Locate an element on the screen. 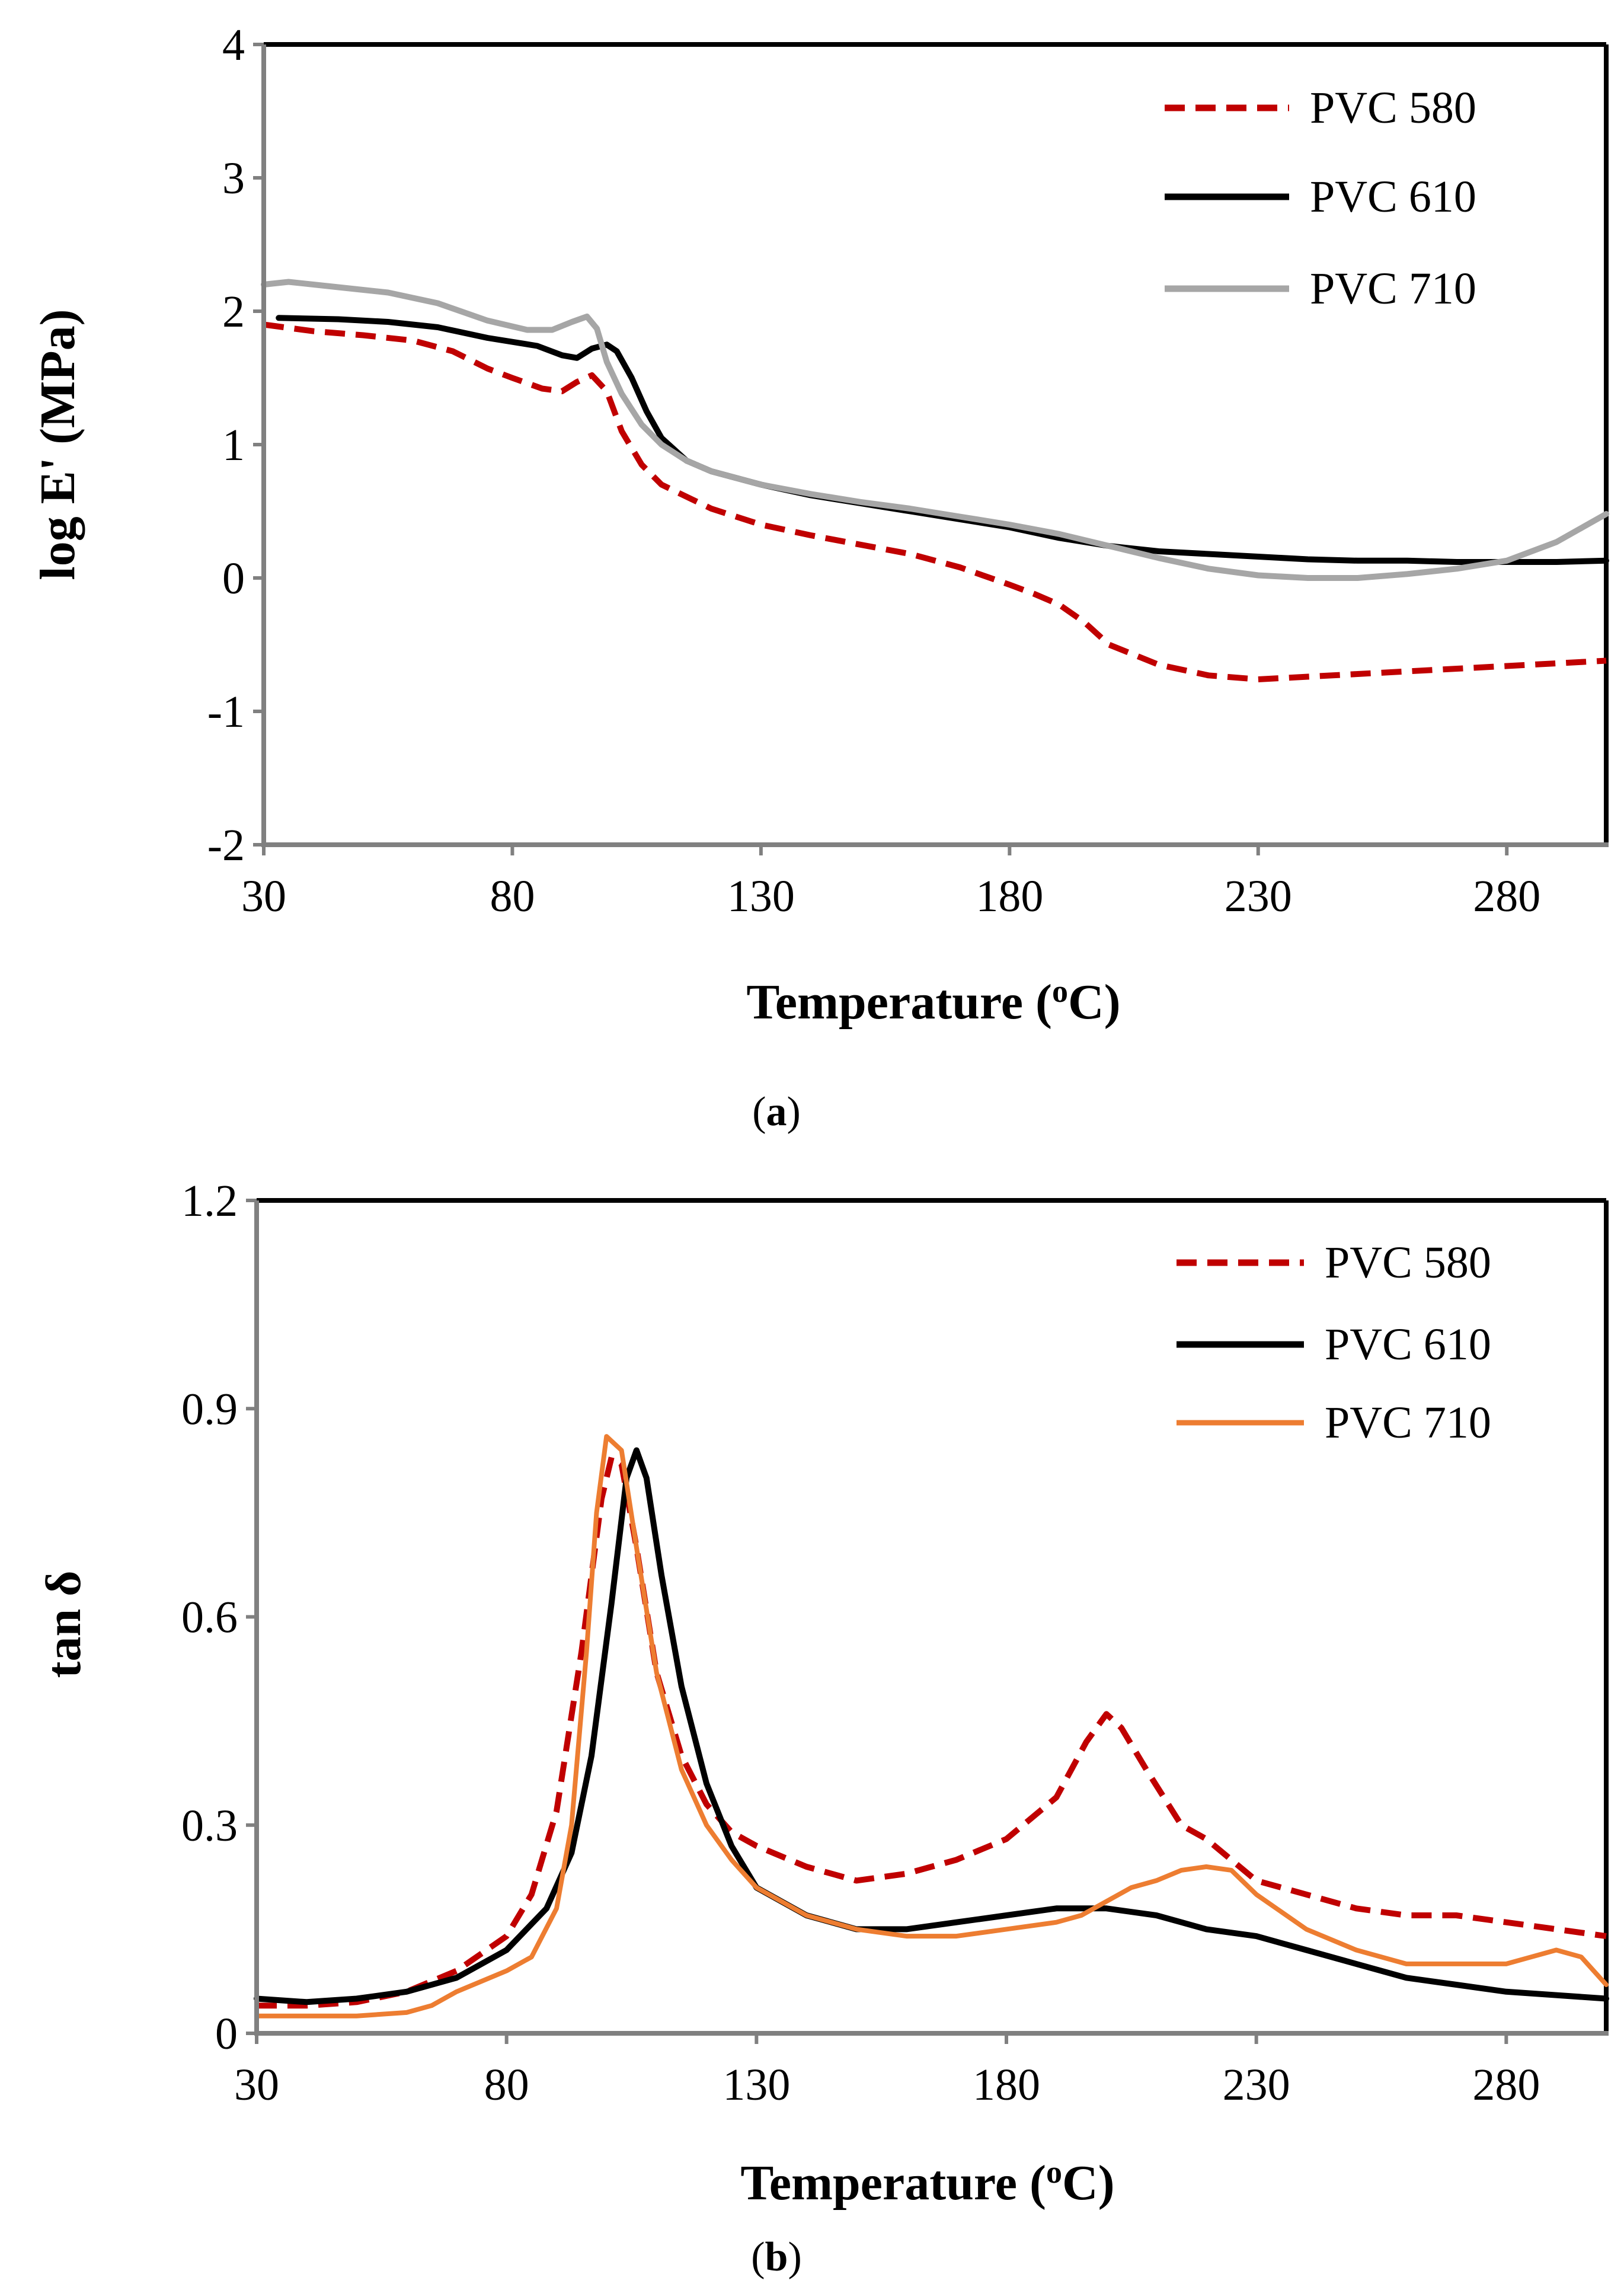 This screenshot has width=1624, height=2290. y-ticks: 0 0.3 0.6 0.9 1.2 is located at coordinates (219, 1617).